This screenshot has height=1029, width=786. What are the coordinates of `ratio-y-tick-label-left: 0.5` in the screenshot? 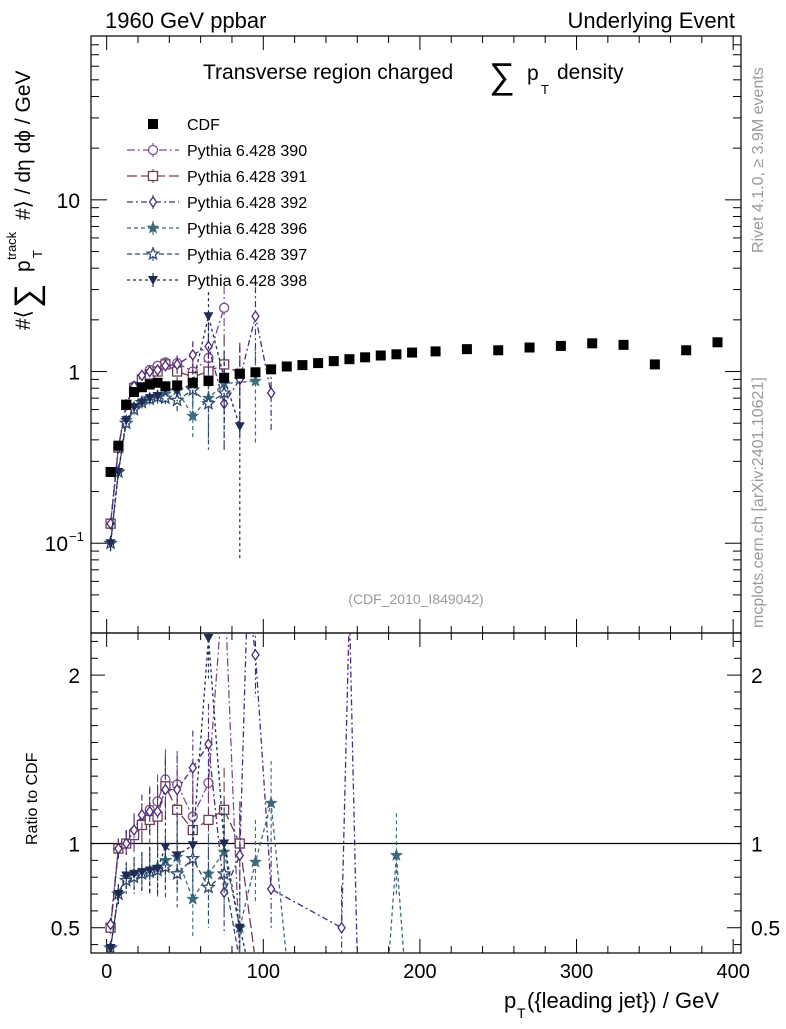 It's located at (65, 929).